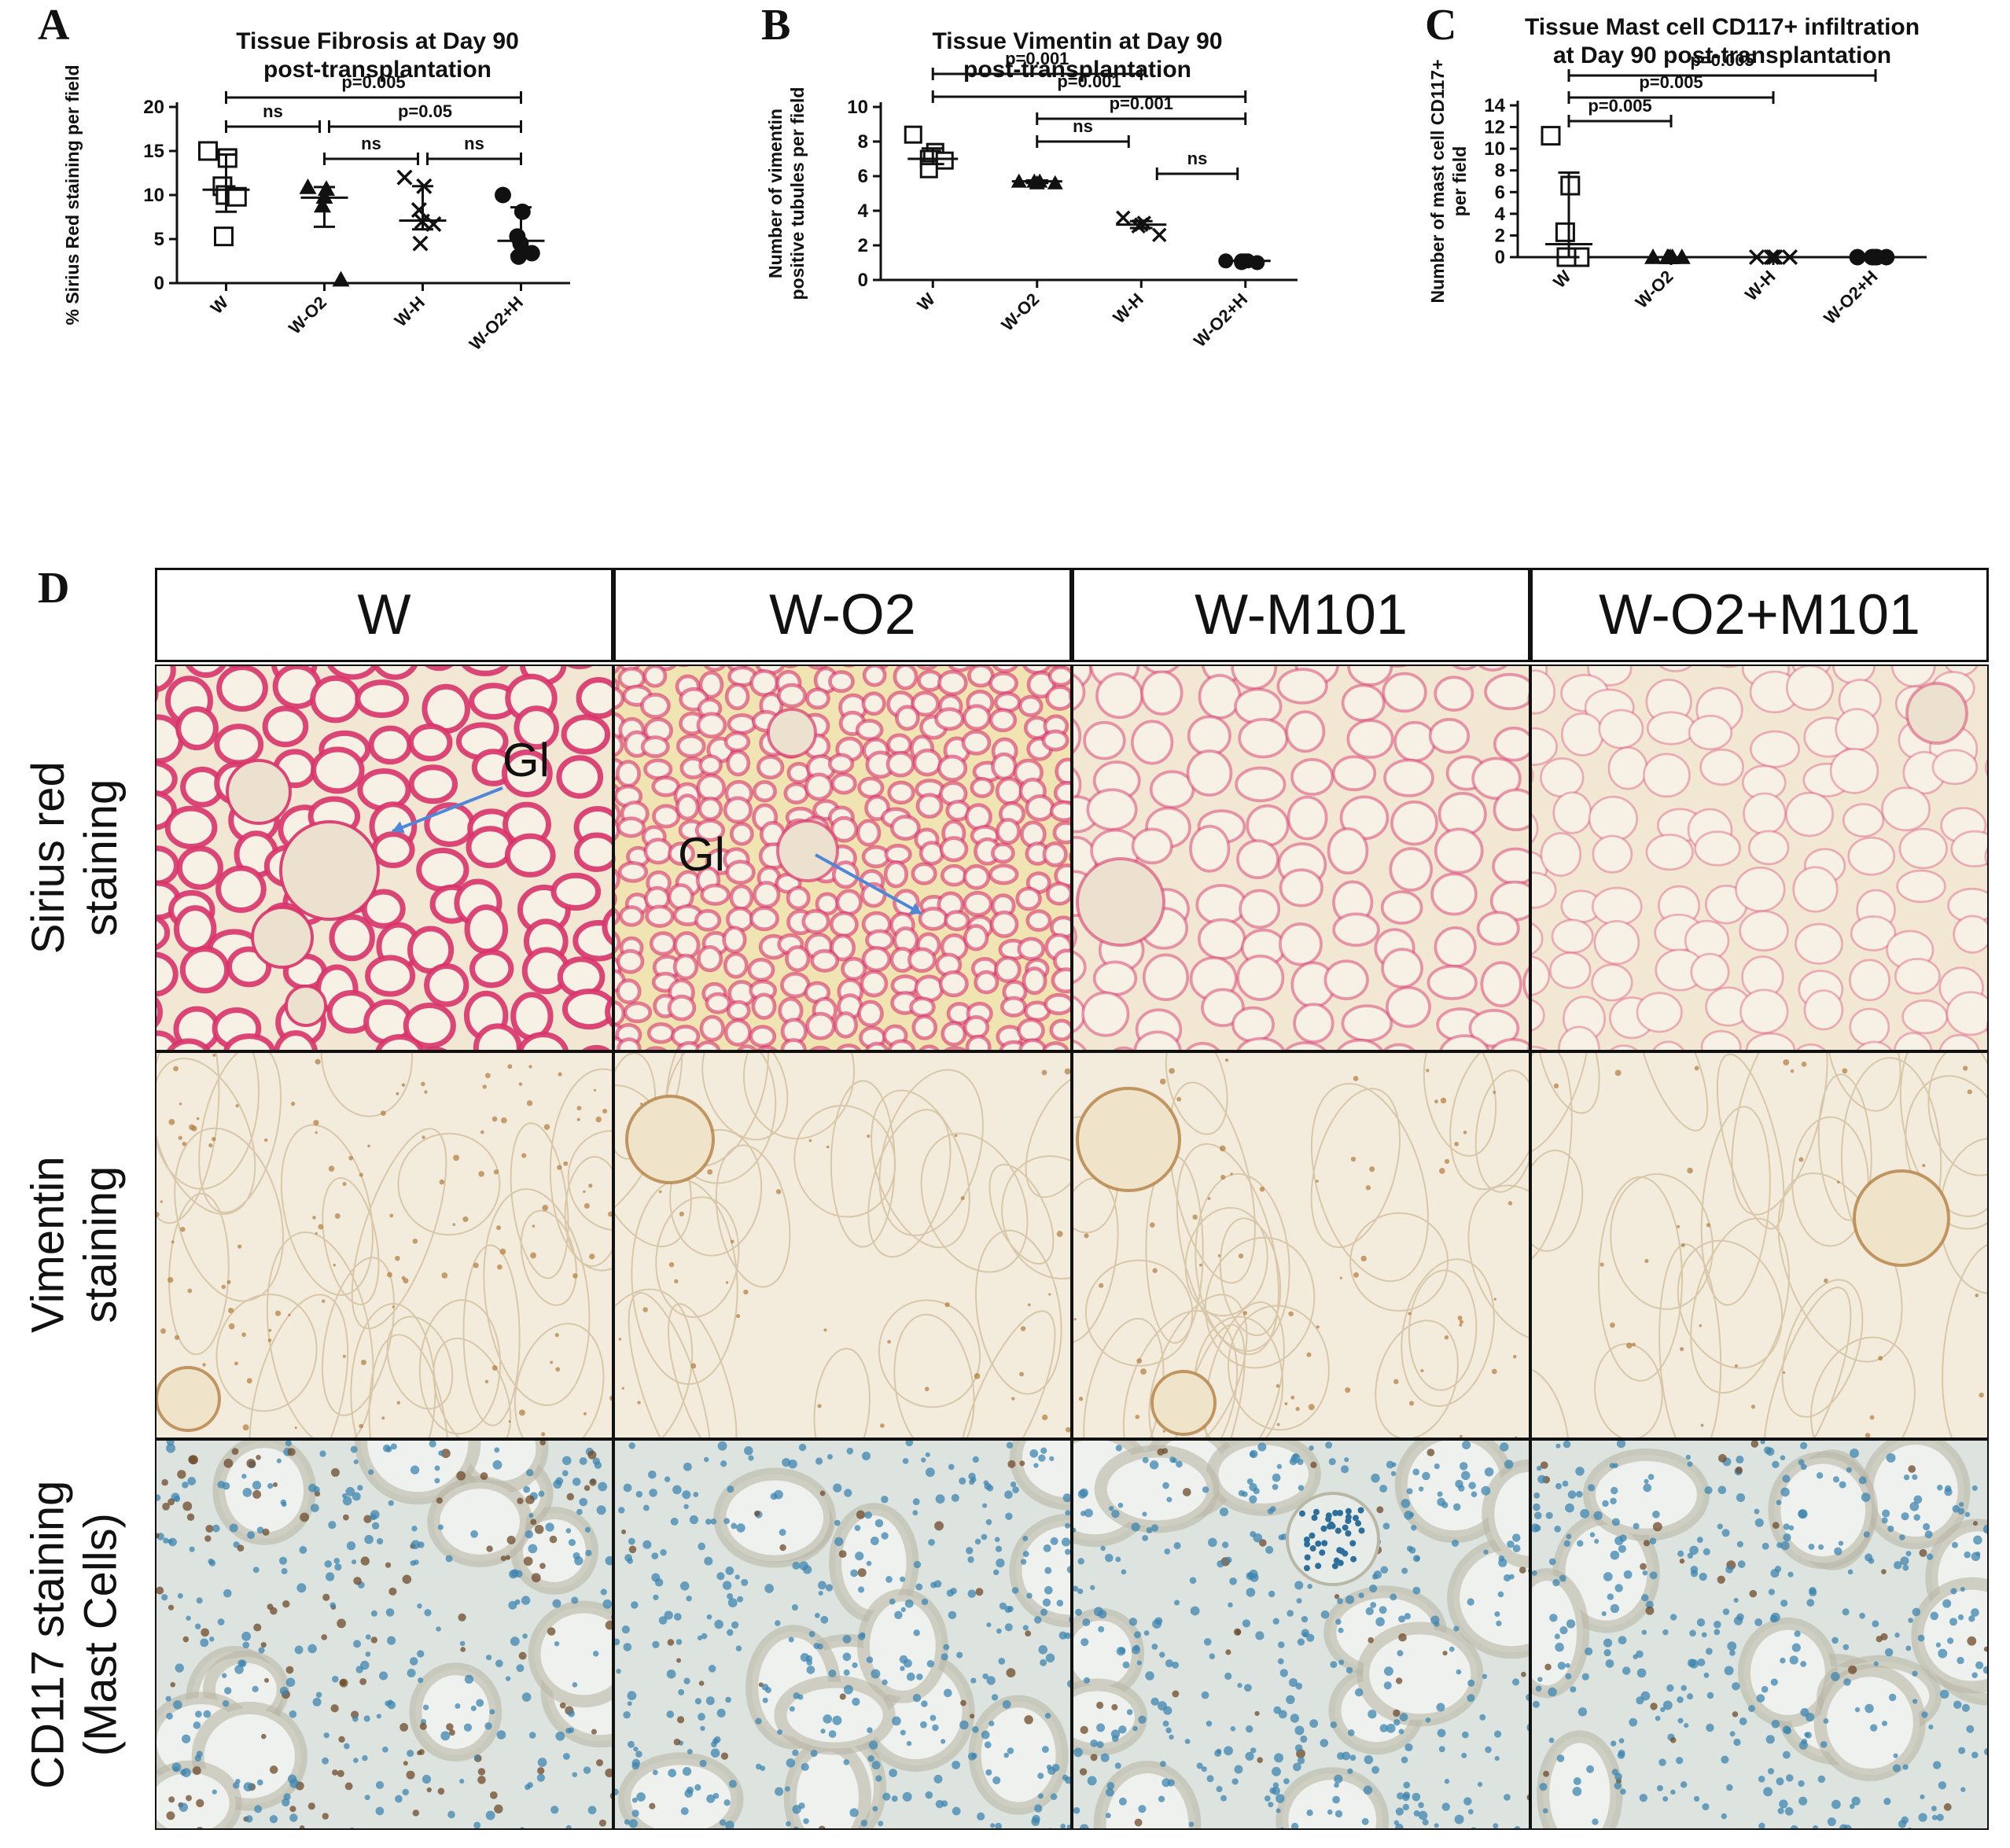  Describe the element at coordinates (384, 1245) in the screenshot. I see `tissue-background` at that location.